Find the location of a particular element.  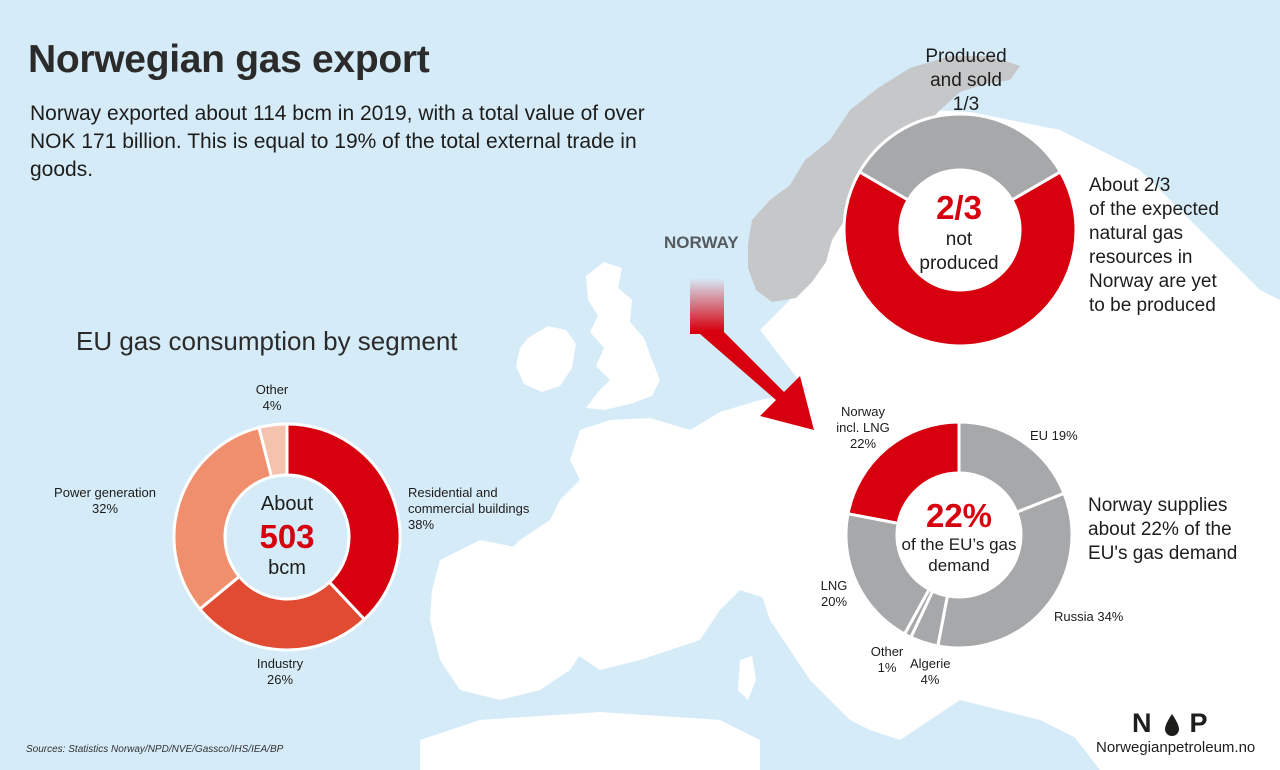

eu-consumption-donut-chart is located at coordinates (287, 537).